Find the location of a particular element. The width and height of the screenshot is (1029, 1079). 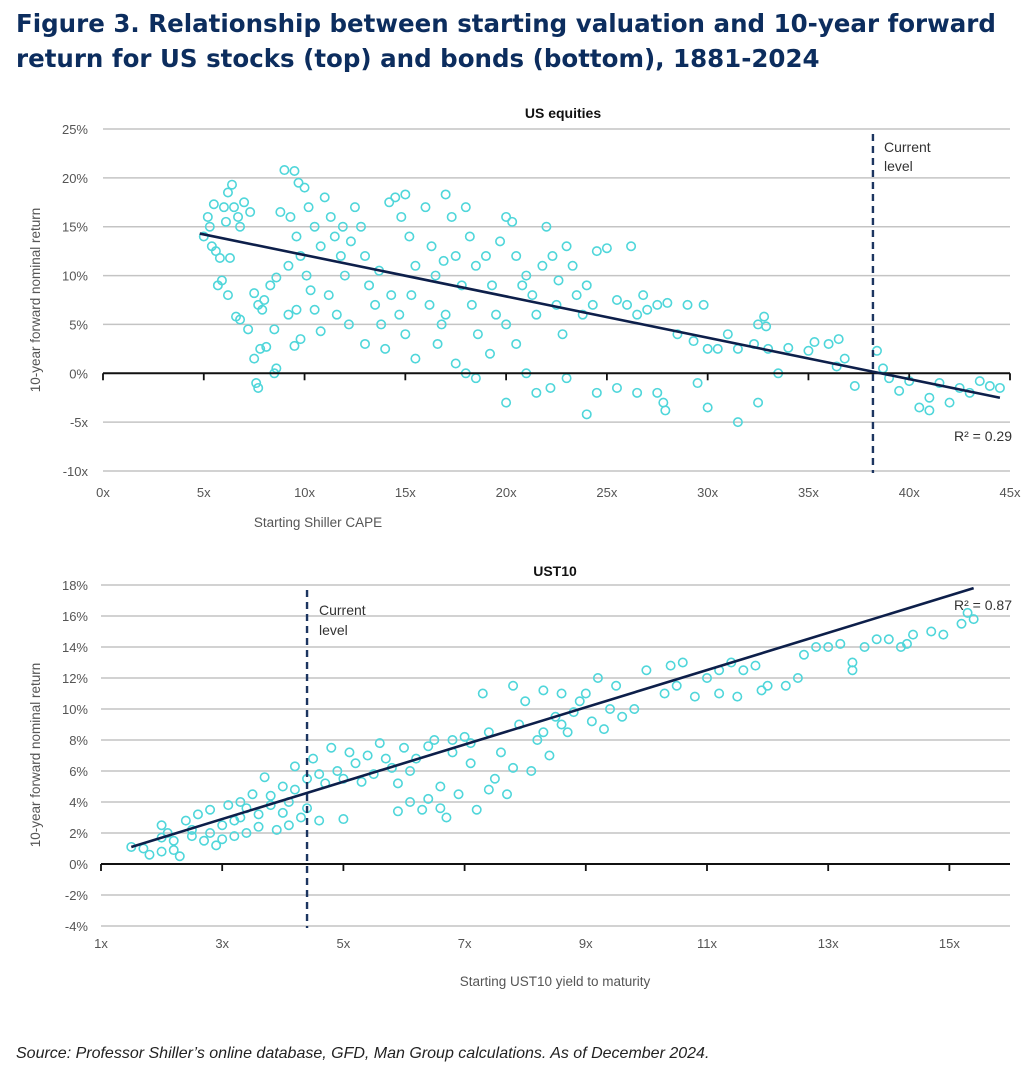

r-squared-label: R² = 0.29 is located at coordinates (983, 436).